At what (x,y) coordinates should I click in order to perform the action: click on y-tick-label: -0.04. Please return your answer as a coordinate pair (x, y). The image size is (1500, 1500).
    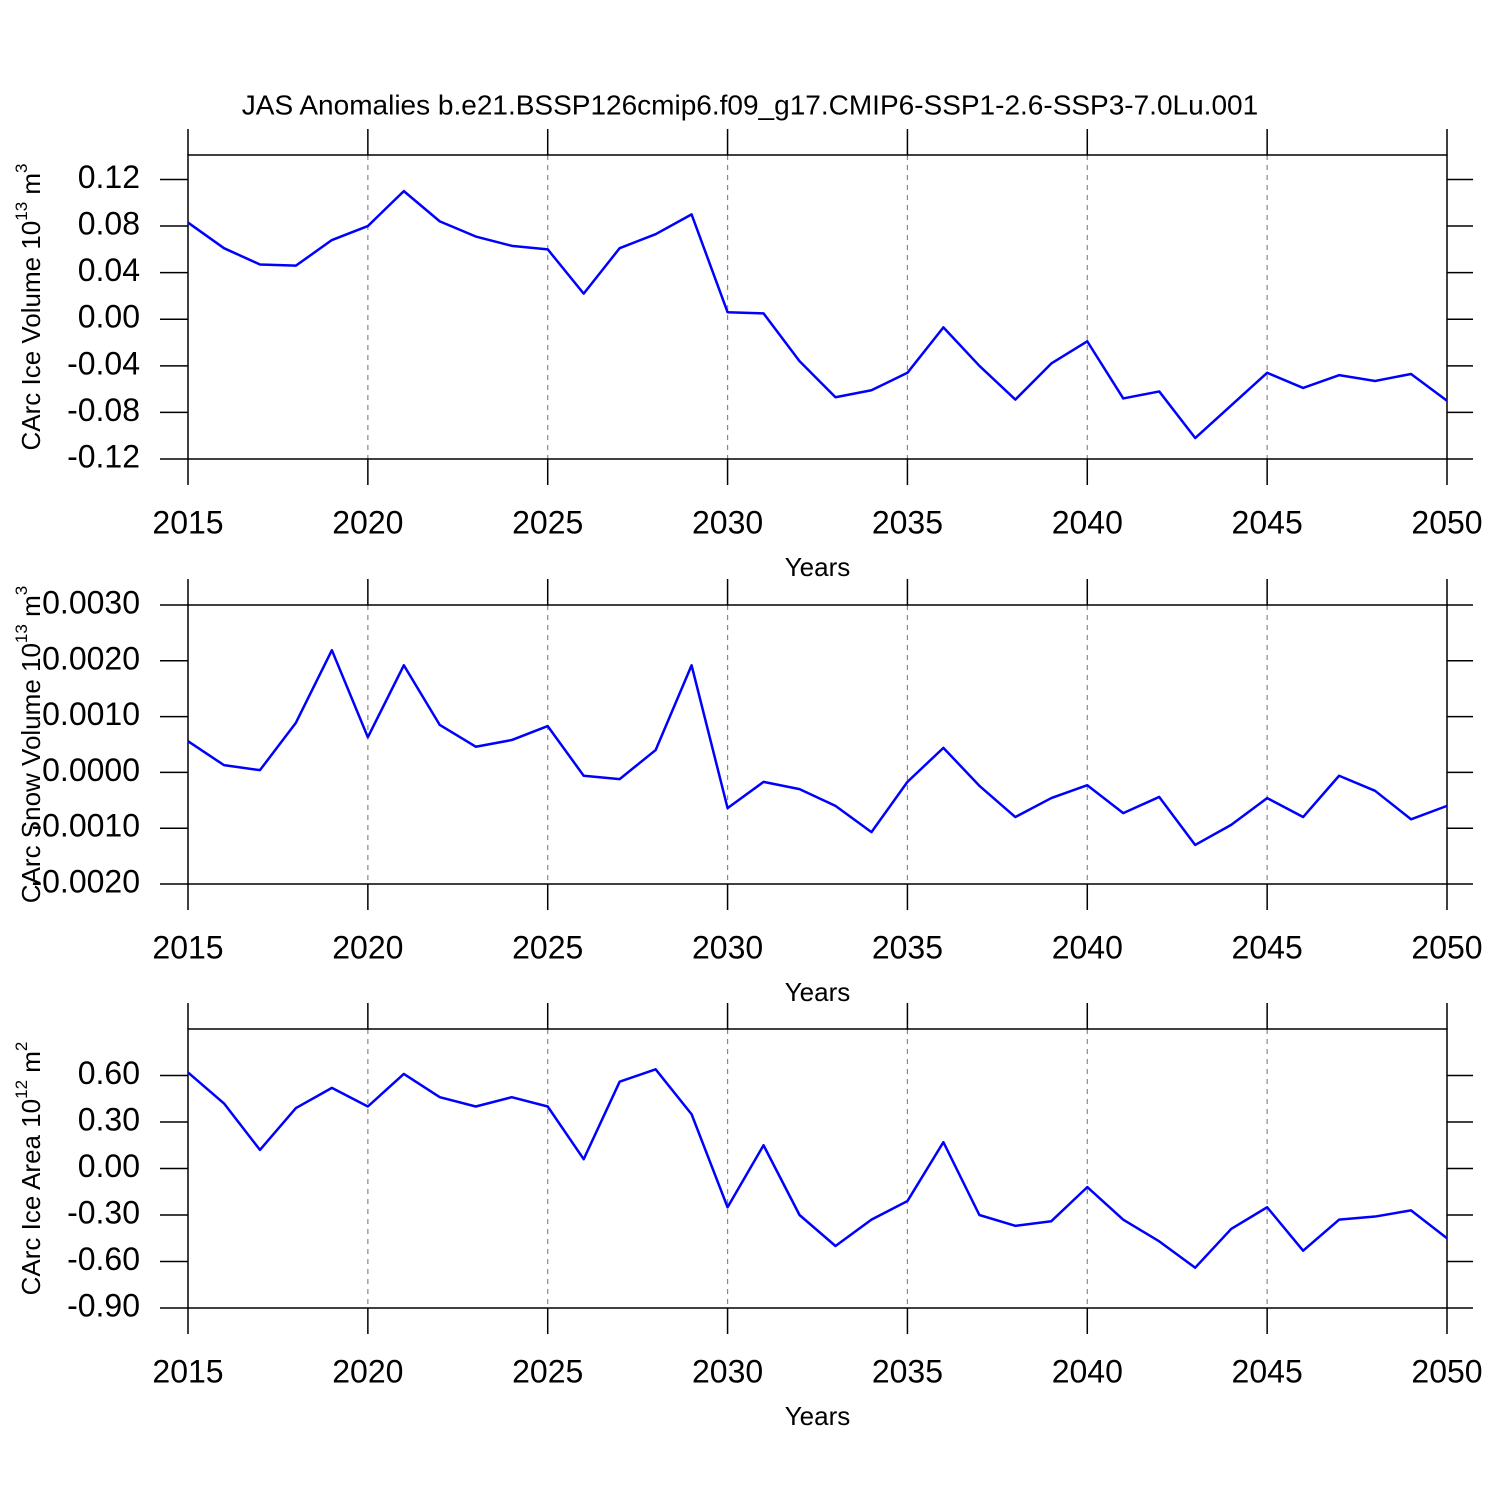
    Looking at the image, I should click on (103, 363).